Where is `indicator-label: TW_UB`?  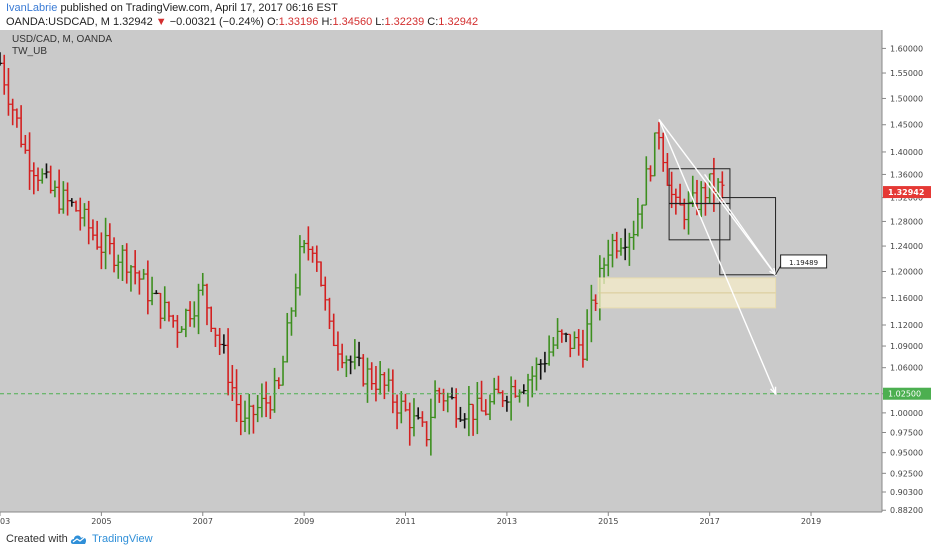
indicator-label: TW_UB is located at coordinates (29, 51).